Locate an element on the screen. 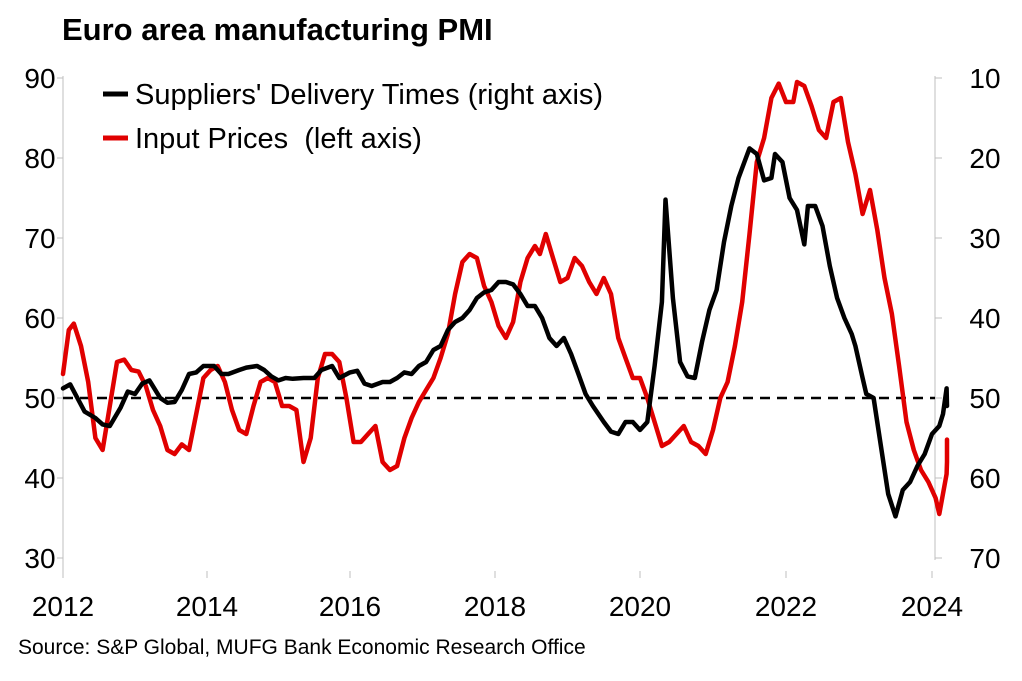 This screenshot has width=1022, height=681. right-tick-label: 60 is located at coordinates (984, 478).